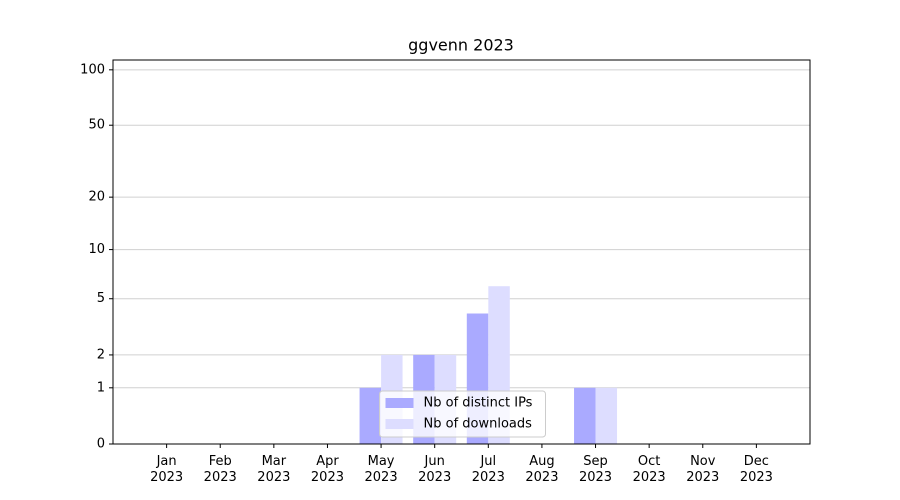  What do you see at coordinates (101, 354) in the screenshot?
I see `y-tick-label: 2` at bounding box center [101, 354].